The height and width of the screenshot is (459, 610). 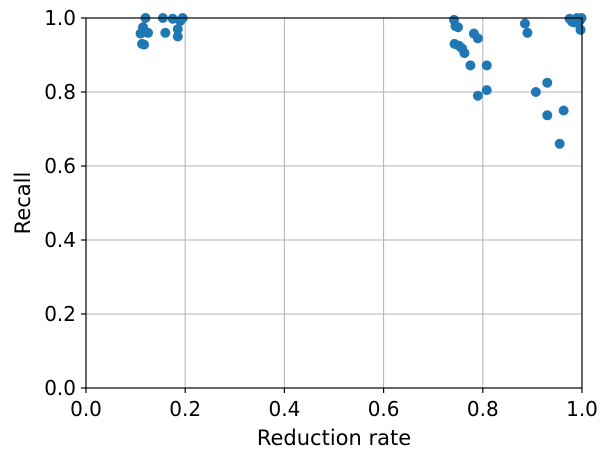 What do you see at coordinates (185, 409) in the screenshot?
I see `x-tick-label: 0.2` at bounding box center [185, 409].